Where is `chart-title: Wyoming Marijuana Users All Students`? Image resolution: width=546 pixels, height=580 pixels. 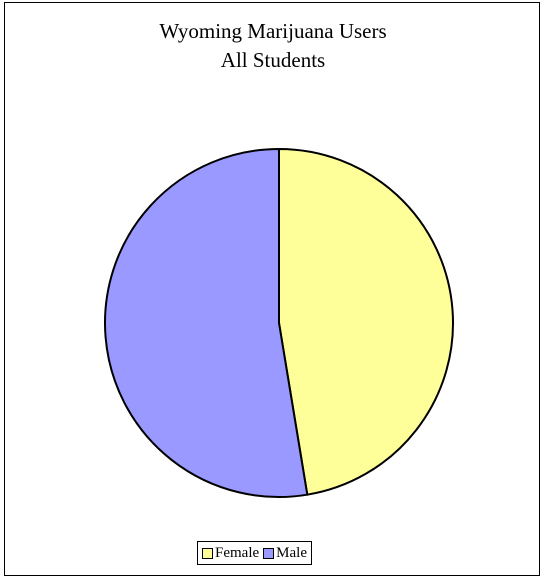 chart-title: Wyoming Marijuana Users All Students is located at coordinates (273, 46).